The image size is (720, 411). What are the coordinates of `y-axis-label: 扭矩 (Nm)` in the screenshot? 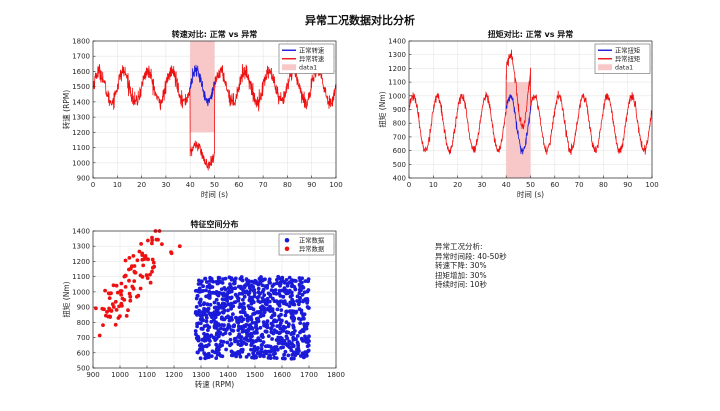 It's located at (66, 299).